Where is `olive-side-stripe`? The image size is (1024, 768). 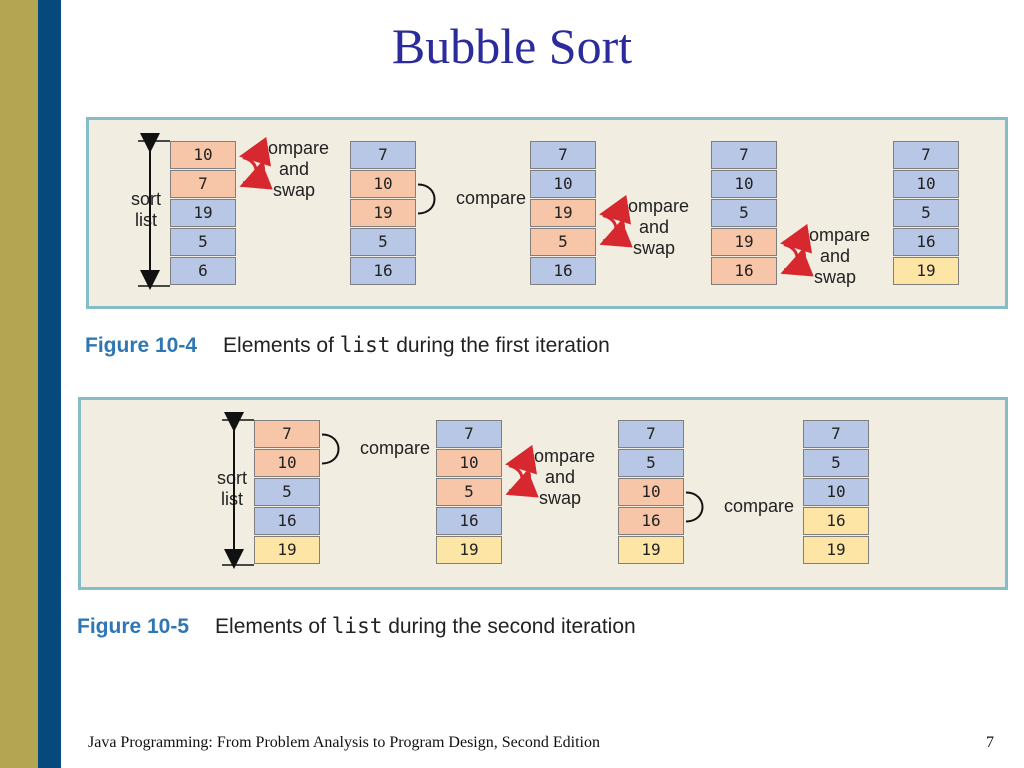 olive-side-stripe is located at coordinates (19, 384).